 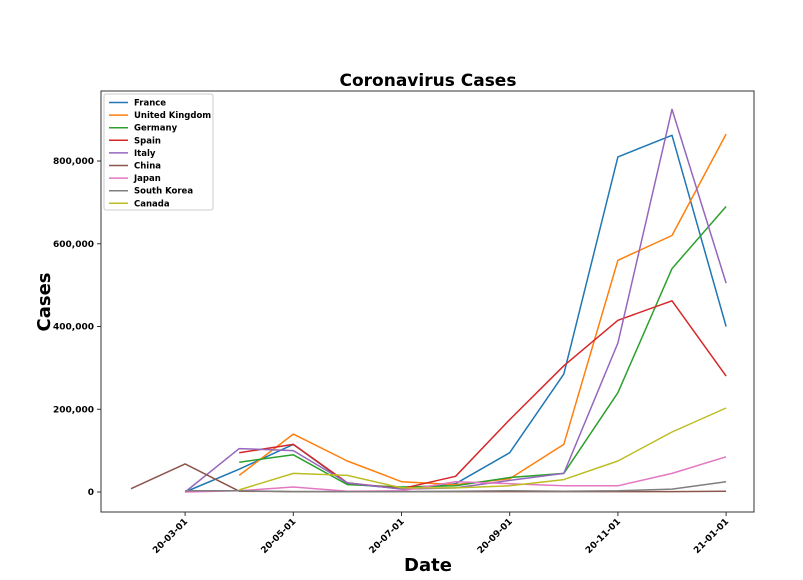 What do you see at coordinates (147, 167) in the screenshot?
I see `legend-label: China` at bounding box center [147, 167].